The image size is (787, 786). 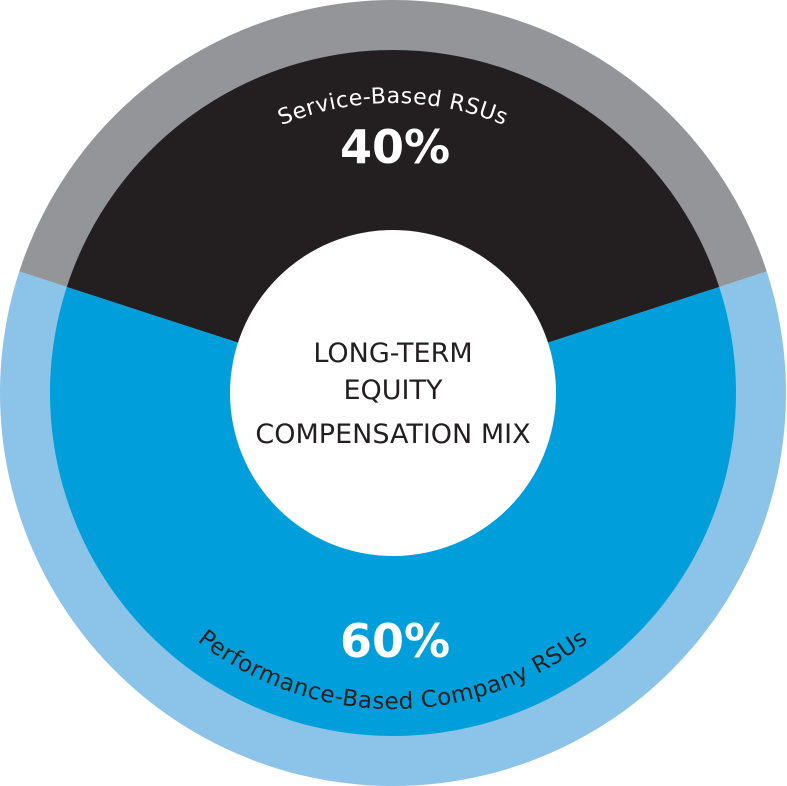 What do you see at coordinates (395, 147) in the screenshot?
I see `service-based-percent-label: 40%` at bounding box center [395, 147].